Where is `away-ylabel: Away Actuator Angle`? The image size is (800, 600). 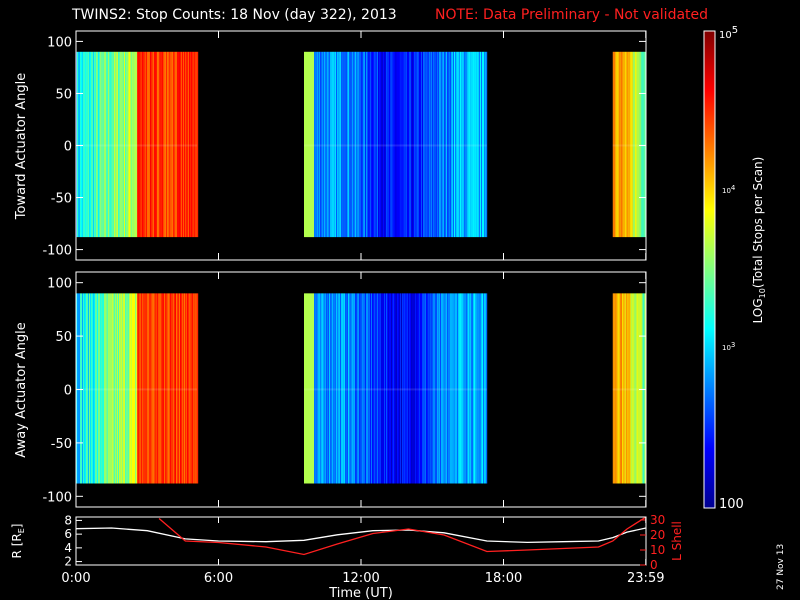 away-ylabel: Away Actuator Angle is located at coordinates (21, 389).